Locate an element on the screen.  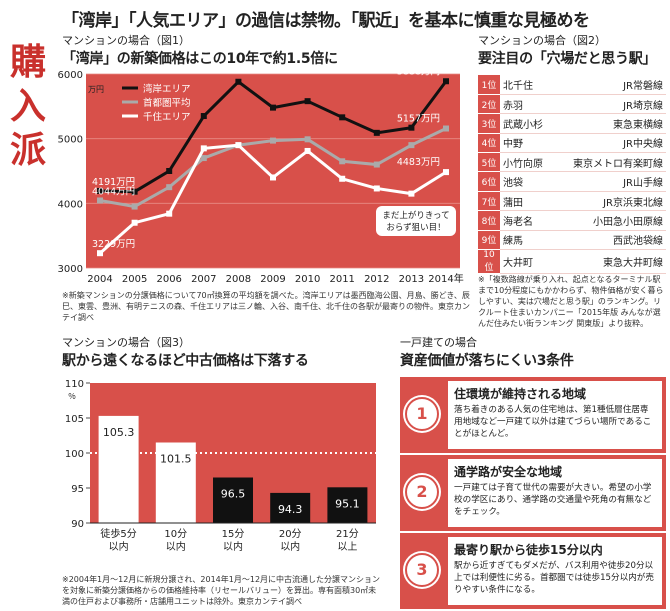
station-name: 池袋 is located at coordinates (527, 181).